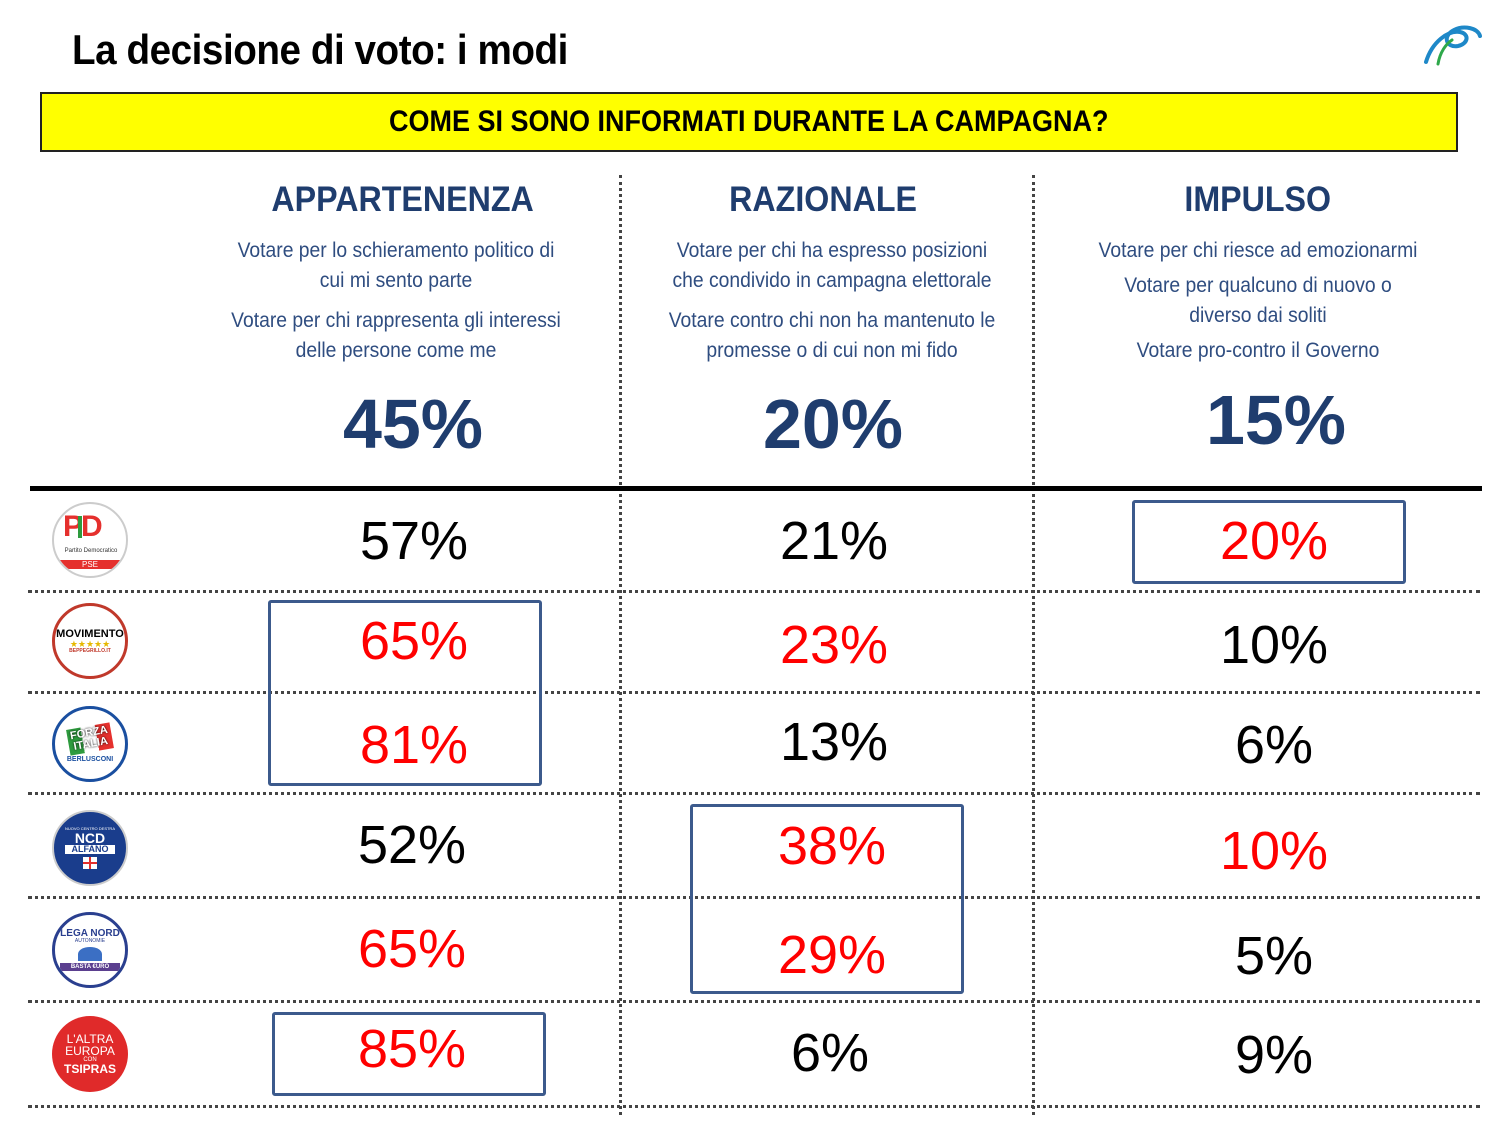 The image size is (1500, 1127). Describe the element at coordinates (1276, 420) in the screenshot. I see `total-impulso: 15%` at that location.